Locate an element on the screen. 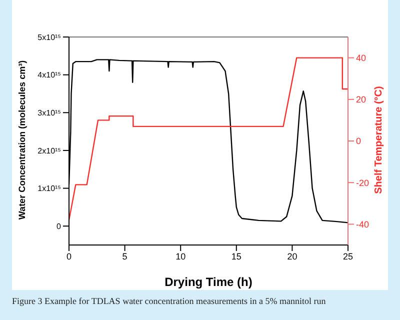  y-axis-title: Water Concentration (molecules cm³) is located at coordinates (22, 140).